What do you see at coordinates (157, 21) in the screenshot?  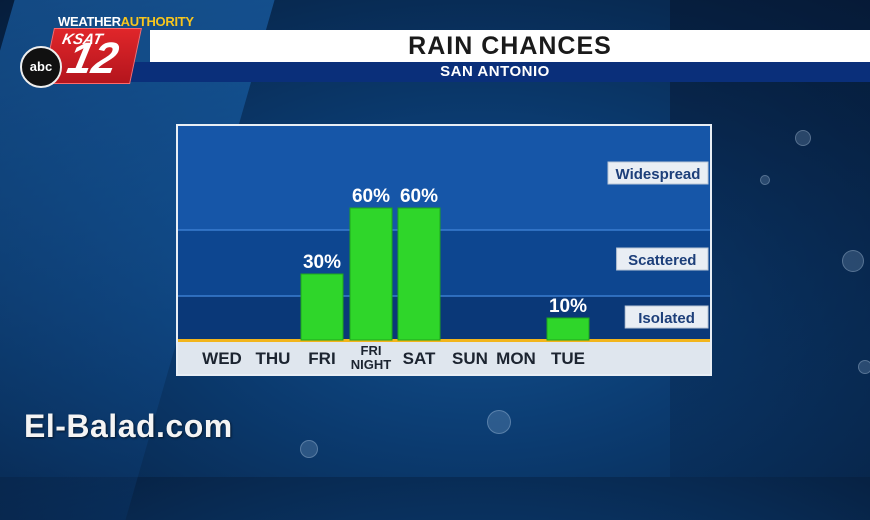 I see `brand-suffix: AUTHORITY` at bounding box center [157, 21].